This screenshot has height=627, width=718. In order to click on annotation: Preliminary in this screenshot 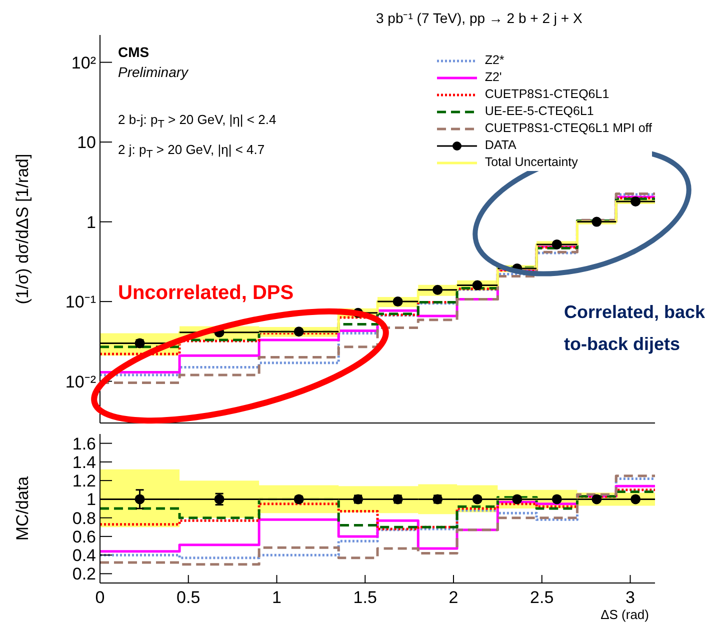, I will do `click(153, 72)`.